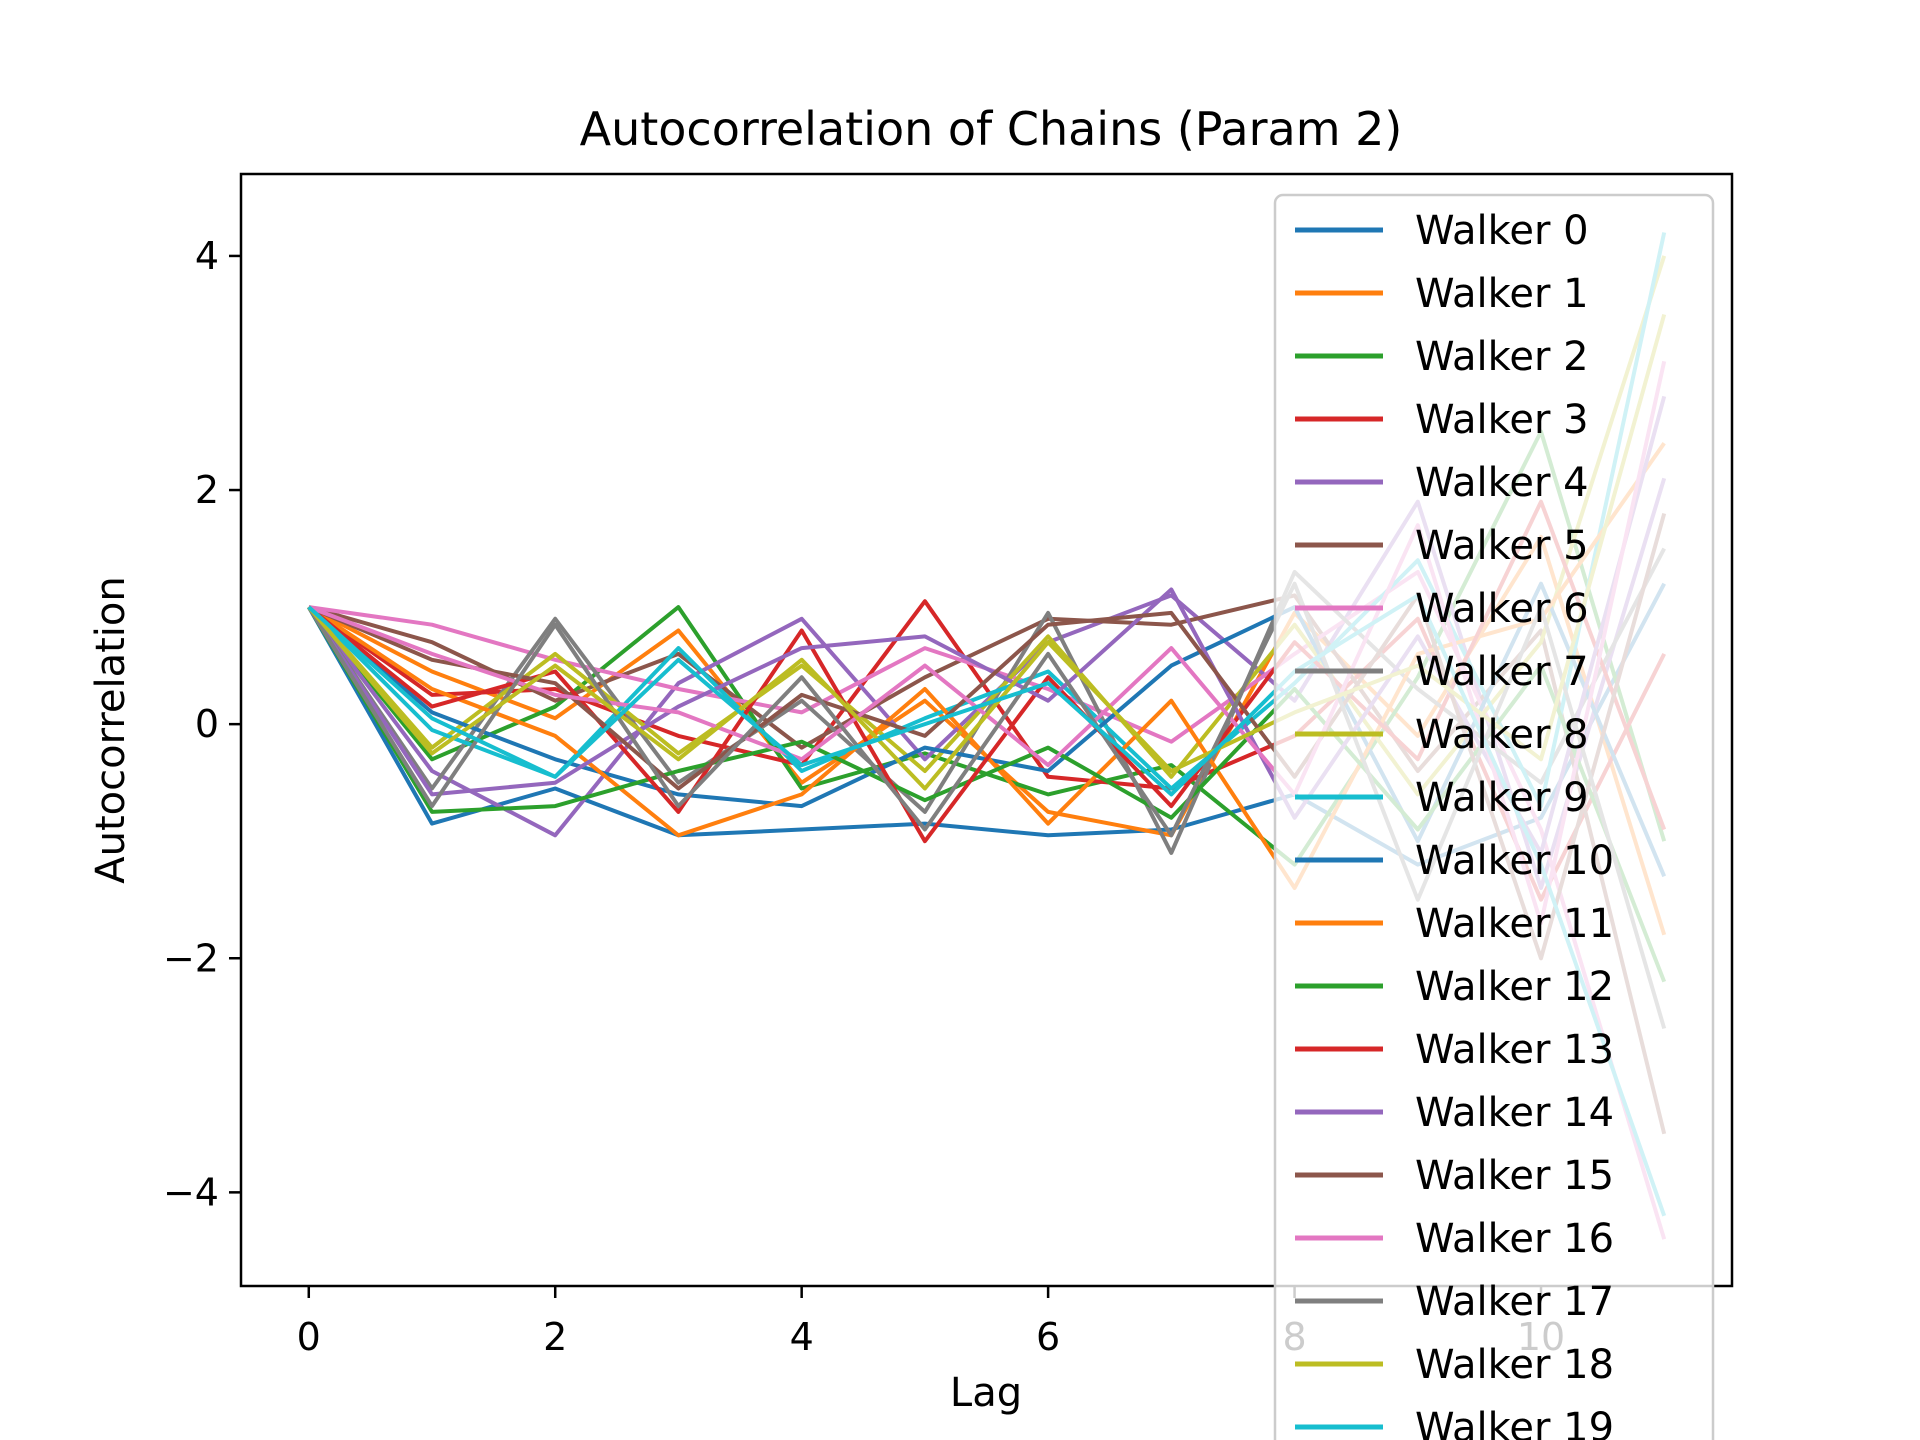 This screenshot has height=1440, width=1920. Describe the element at coordinates (1514, 987) in the screenshot. I see `legend-label: Walker 12` at that location.